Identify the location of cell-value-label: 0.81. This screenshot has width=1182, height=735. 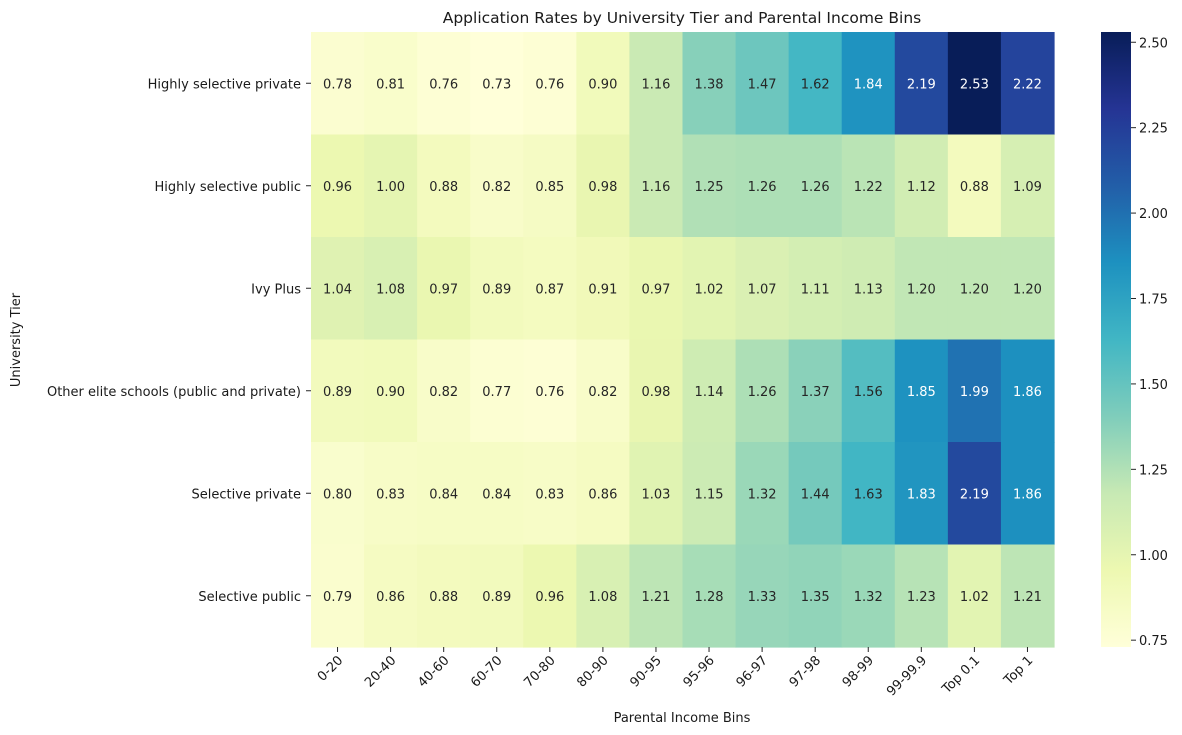
(390, 84).